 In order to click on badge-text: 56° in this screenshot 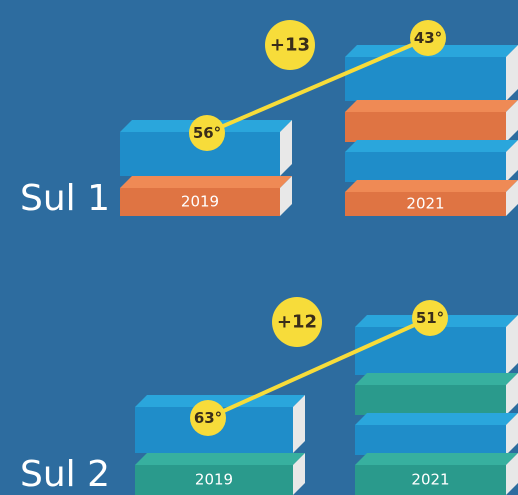, I will do `click(207, 133)`.